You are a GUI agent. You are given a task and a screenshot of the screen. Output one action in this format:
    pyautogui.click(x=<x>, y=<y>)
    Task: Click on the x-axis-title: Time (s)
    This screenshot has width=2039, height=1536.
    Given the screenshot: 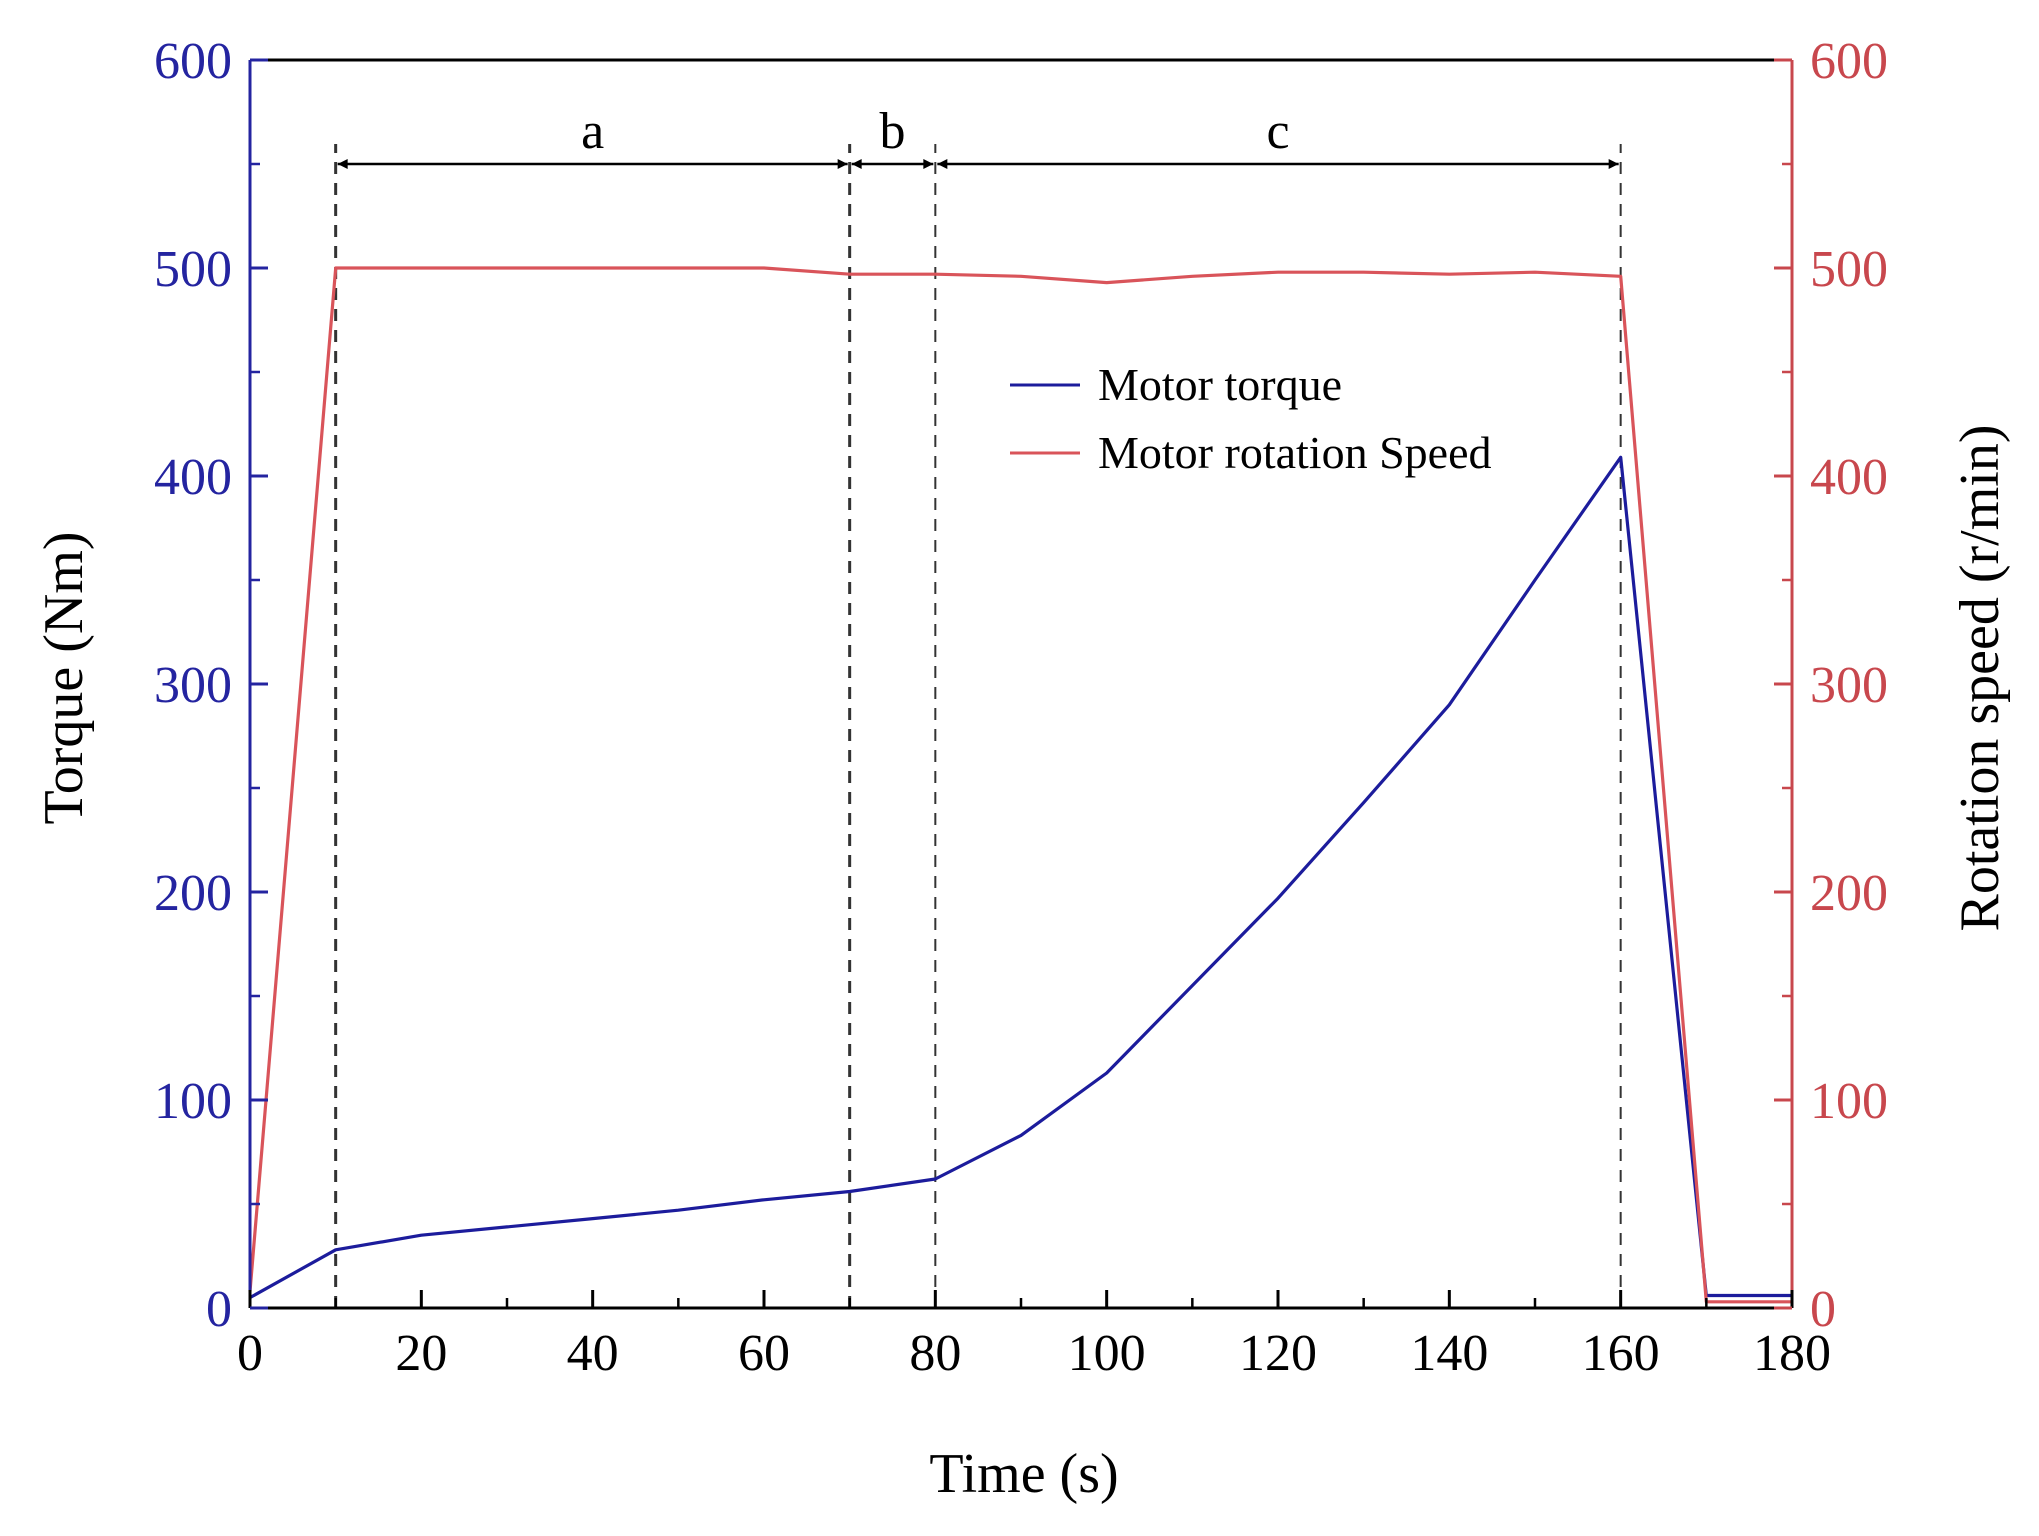 What is the action you would take?
    pyautogui.click(x=1023, y=1474)
    